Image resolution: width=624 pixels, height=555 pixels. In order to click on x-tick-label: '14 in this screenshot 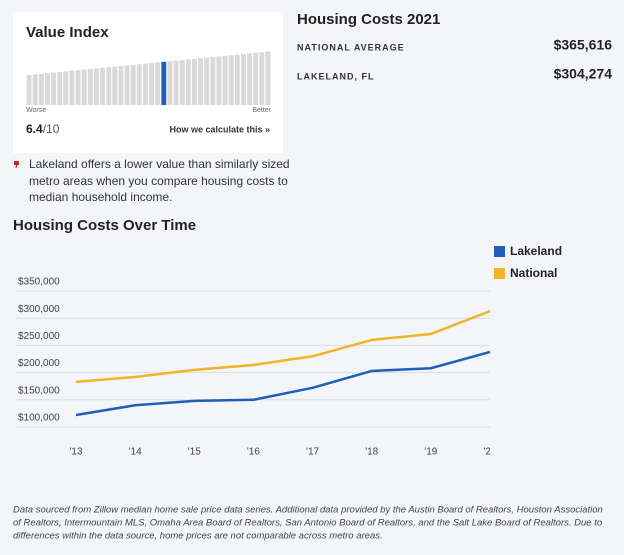, I will do `click(135, 452)`.